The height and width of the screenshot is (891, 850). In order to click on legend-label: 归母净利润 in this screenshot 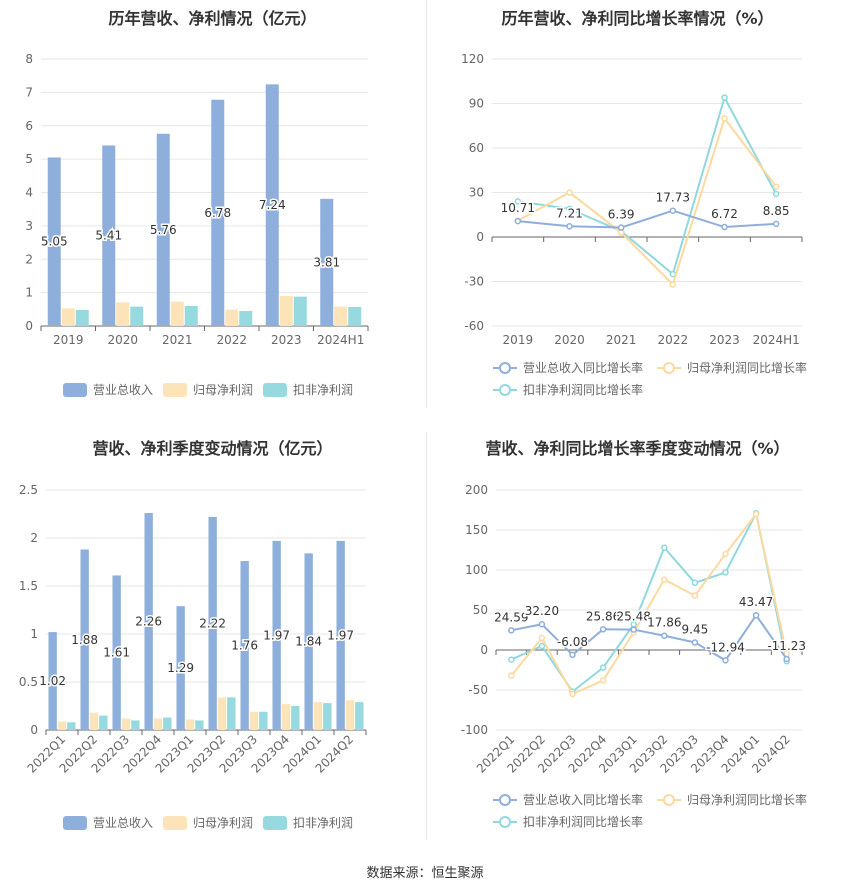, I will do `click(223, 823)`.